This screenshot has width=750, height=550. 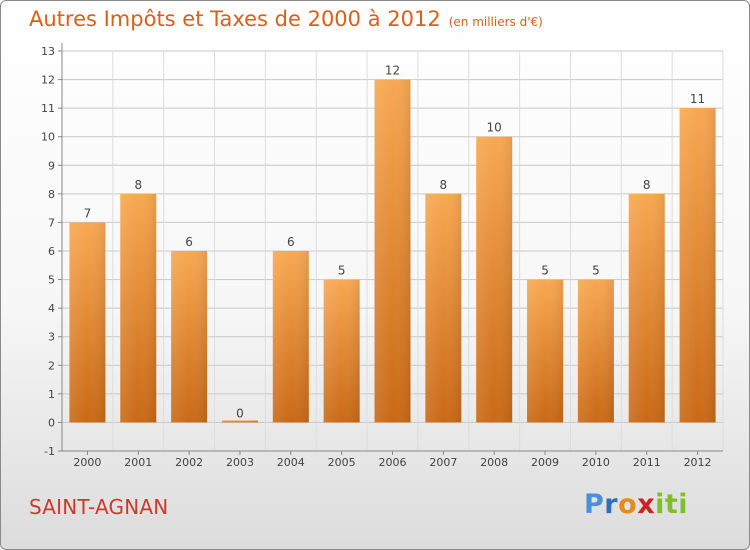 What do you see at coordinates (99, 507) in the screenshot?
I see `city-name: SAINT-AGNAN` at bounding box center [99, 507].